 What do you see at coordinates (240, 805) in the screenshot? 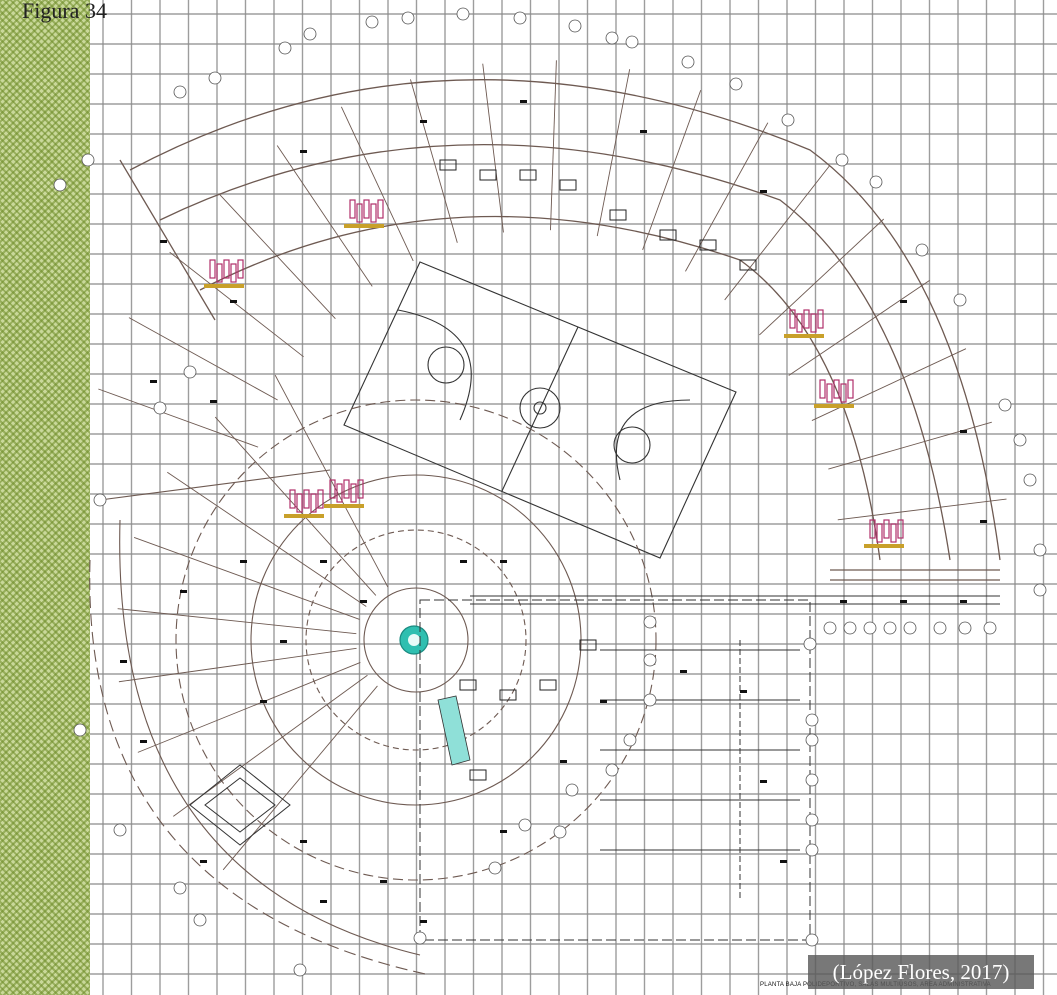
I see `square-pavilion` at bounding box center [240, 805].